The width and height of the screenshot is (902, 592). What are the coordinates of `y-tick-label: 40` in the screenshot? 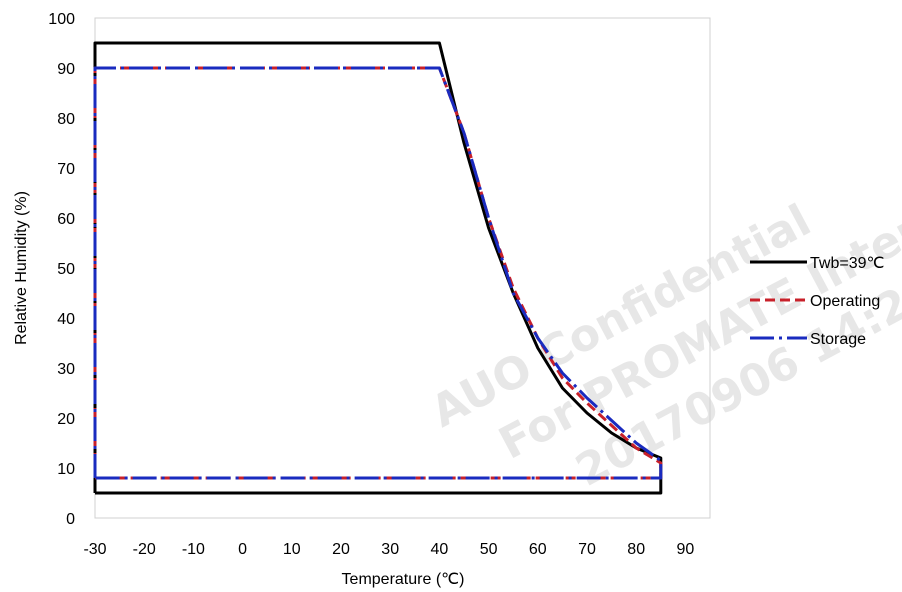 It's located at (66, 319).